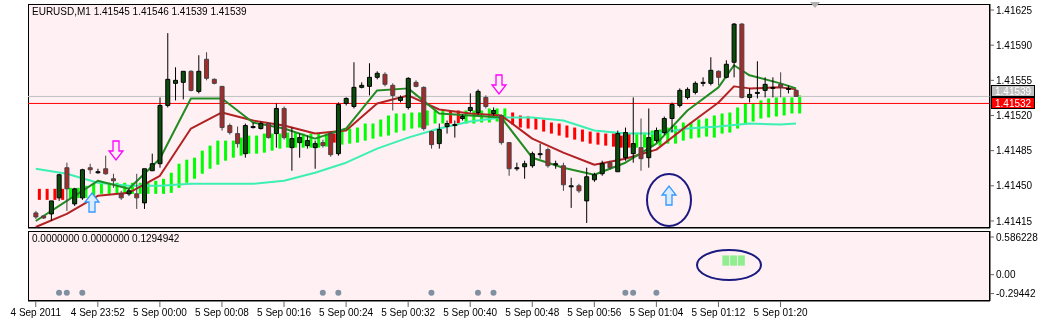 This screenshot has height=323, width=1052. Describe the element at coordinates (780, 313) in the screenshot. I see `x-tick-label: 5 Sep 01:20` at that location.